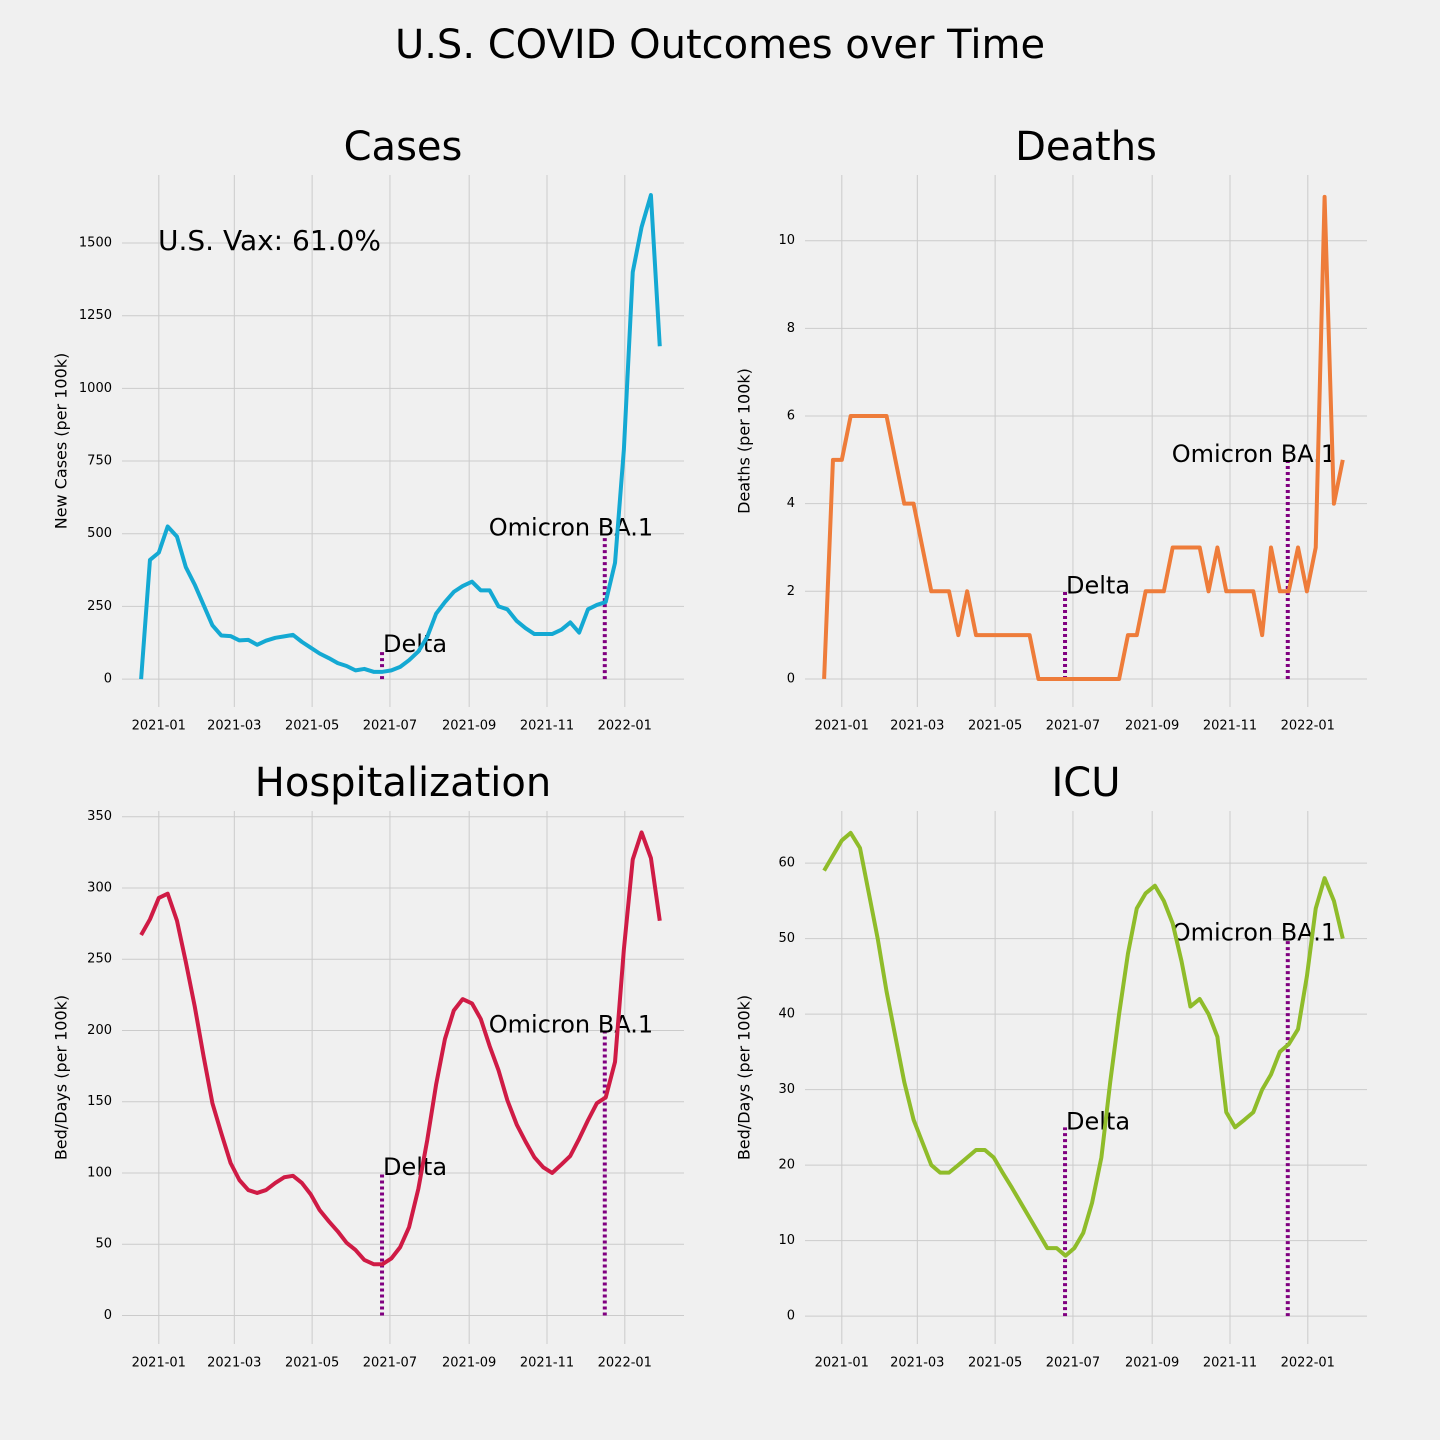 The width and height of the screenshot is (1440, 1440). I want to click on y-tick-label: 150, so click(99, 1101).